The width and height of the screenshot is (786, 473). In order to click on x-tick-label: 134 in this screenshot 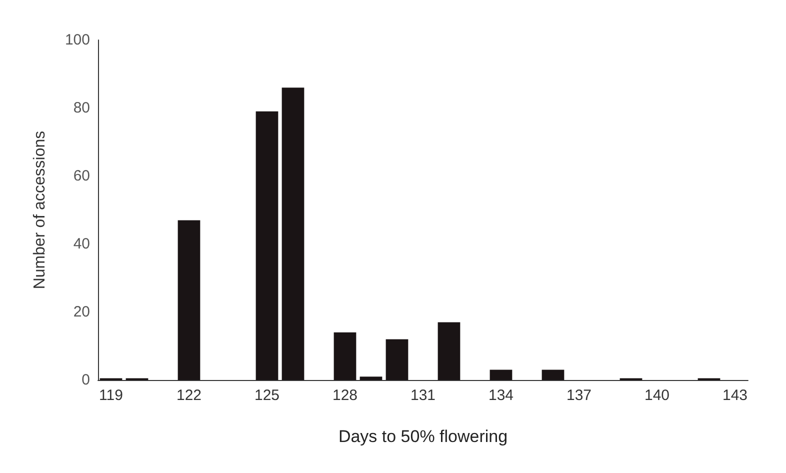, I will do `click(501, 395)`.